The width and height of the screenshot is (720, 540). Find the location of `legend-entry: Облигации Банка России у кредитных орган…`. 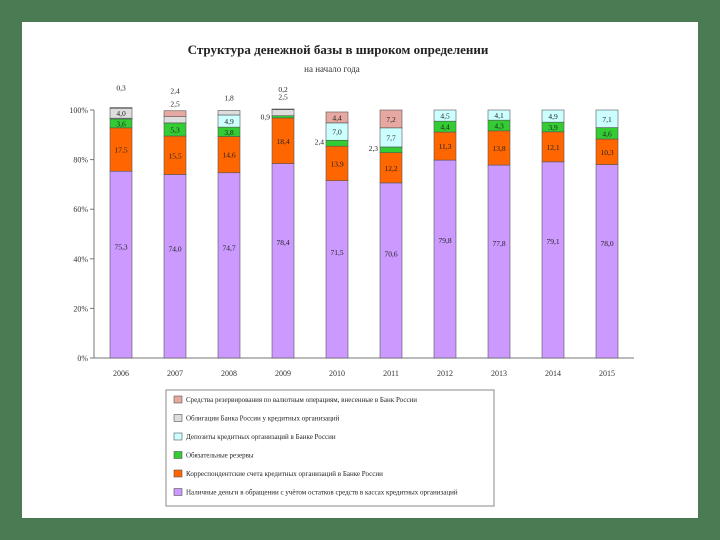

legend-entry: Облигации Банка России у кредитных орган… is located at coordinates (263, 419).